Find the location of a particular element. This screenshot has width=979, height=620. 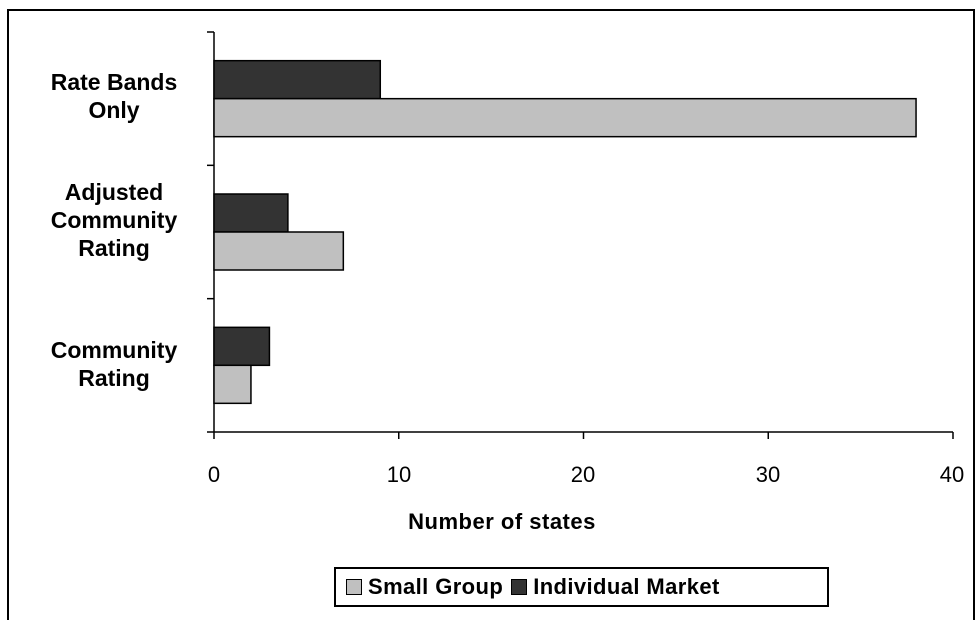

x-tick-label: 10 is located at coordinates (399, 474).